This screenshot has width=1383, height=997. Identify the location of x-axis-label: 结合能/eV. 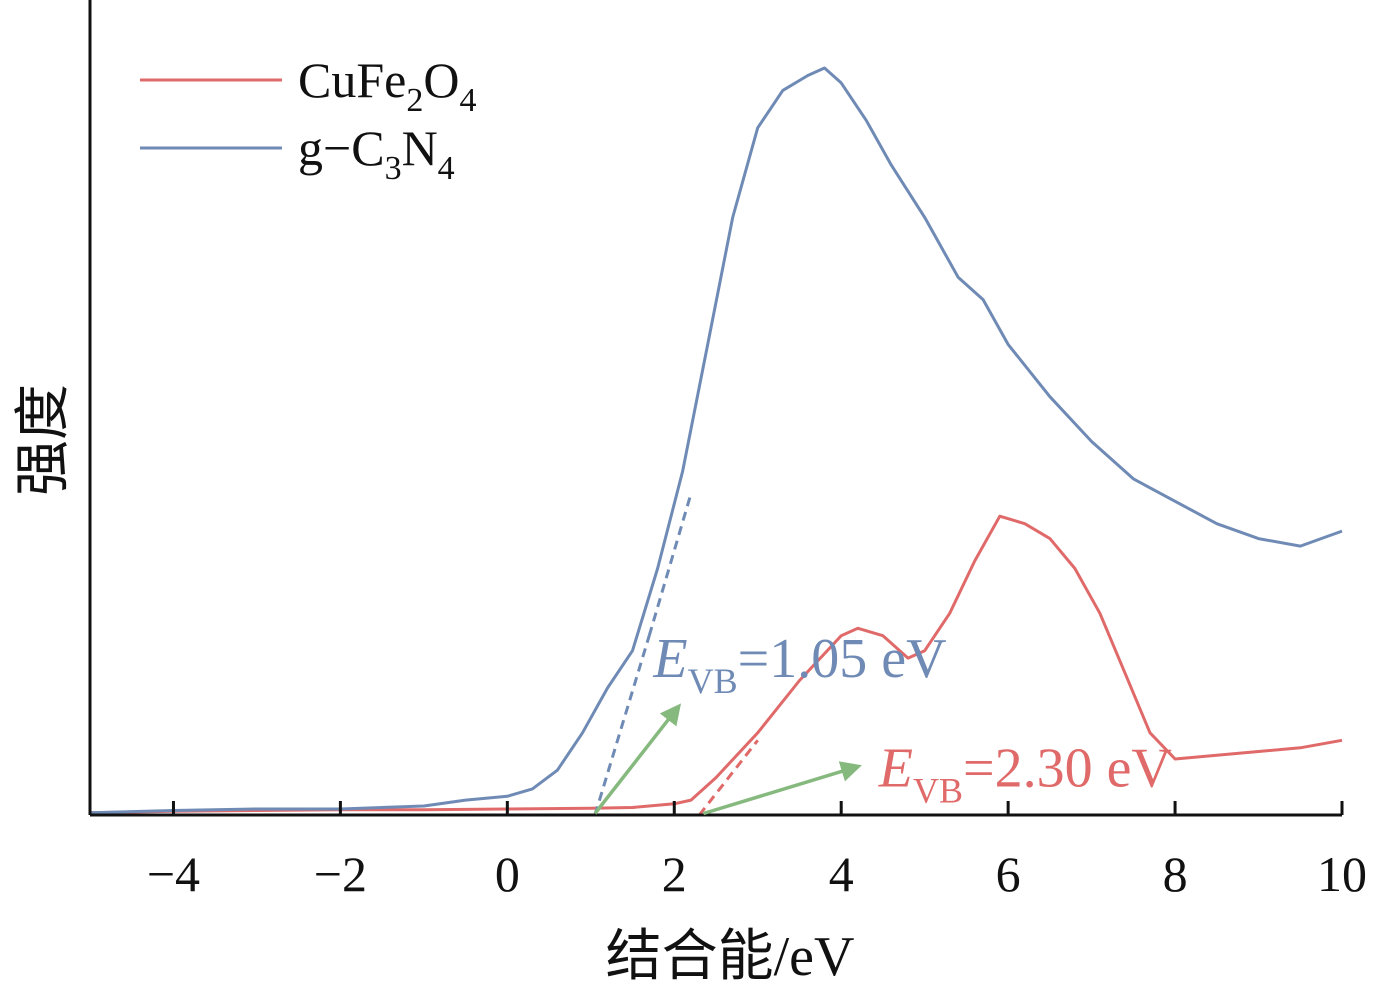
(730, 957).